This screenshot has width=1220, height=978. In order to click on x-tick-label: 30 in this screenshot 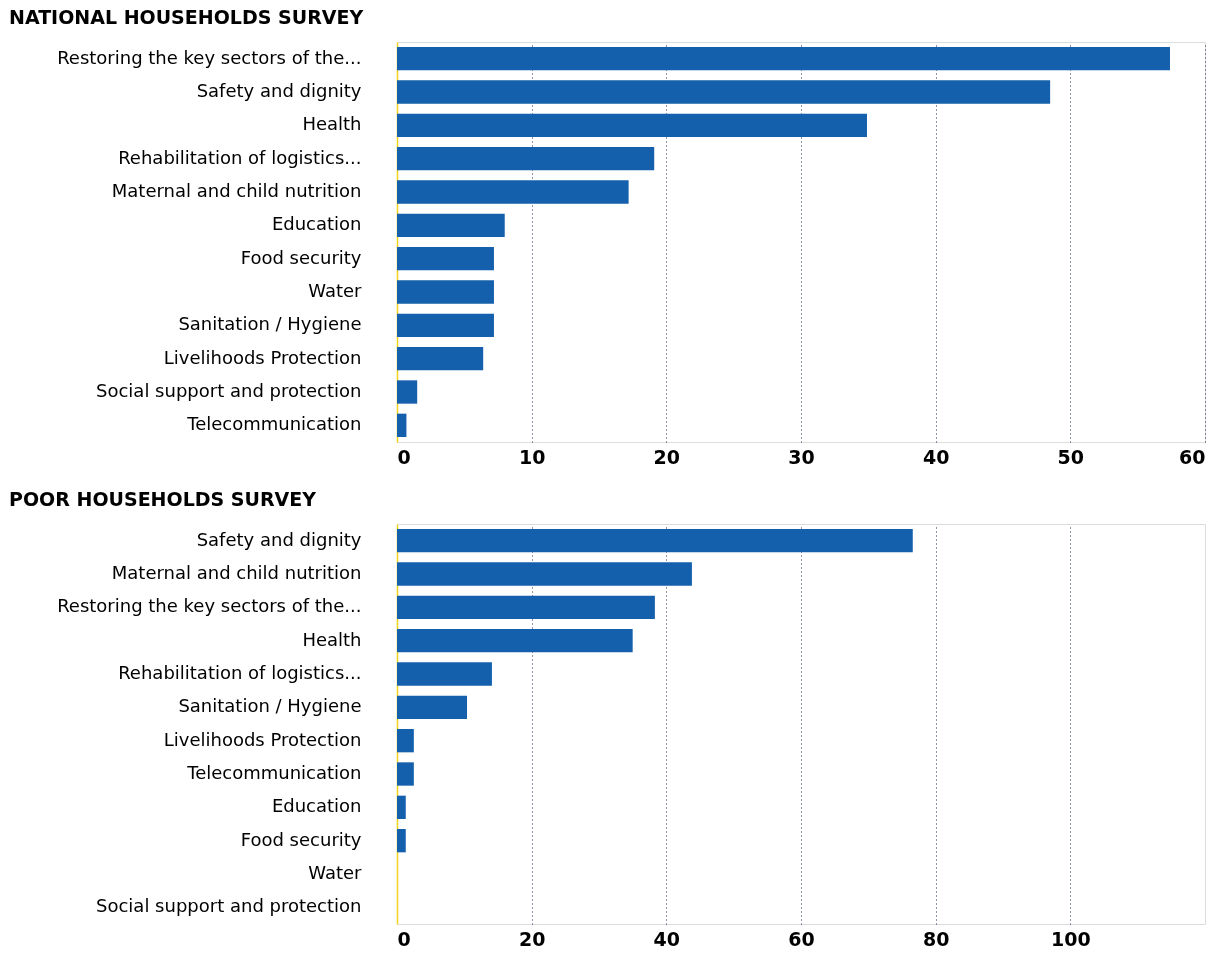, I will do `click(801, 456)`.